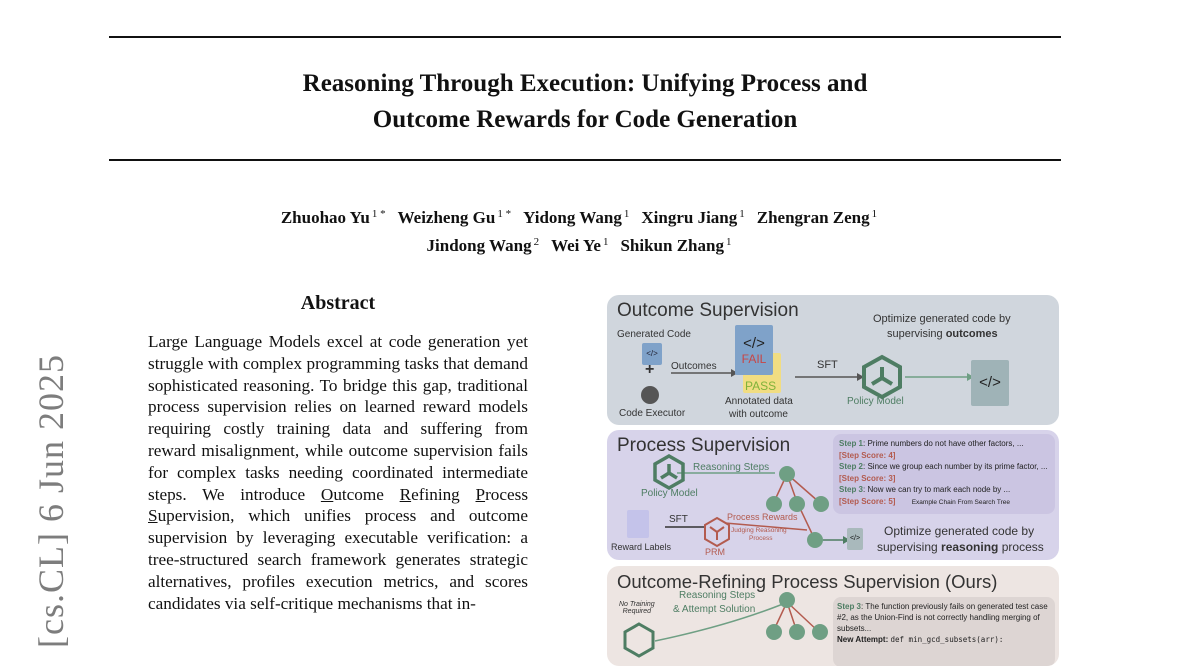 The width and height of the screenshot is (1200, 666). I want to click on panel-title: Process Supervision, so click(704, 445).